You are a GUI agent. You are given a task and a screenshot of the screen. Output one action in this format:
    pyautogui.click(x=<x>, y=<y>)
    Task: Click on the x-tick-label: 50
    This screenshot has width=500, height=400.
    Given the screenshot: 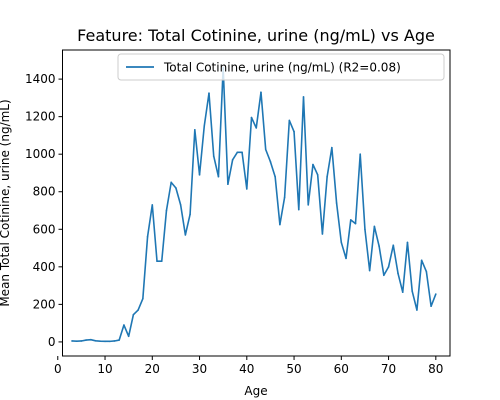 What is the action you would take?
    pyautogui.click(x=293, y=369)
    